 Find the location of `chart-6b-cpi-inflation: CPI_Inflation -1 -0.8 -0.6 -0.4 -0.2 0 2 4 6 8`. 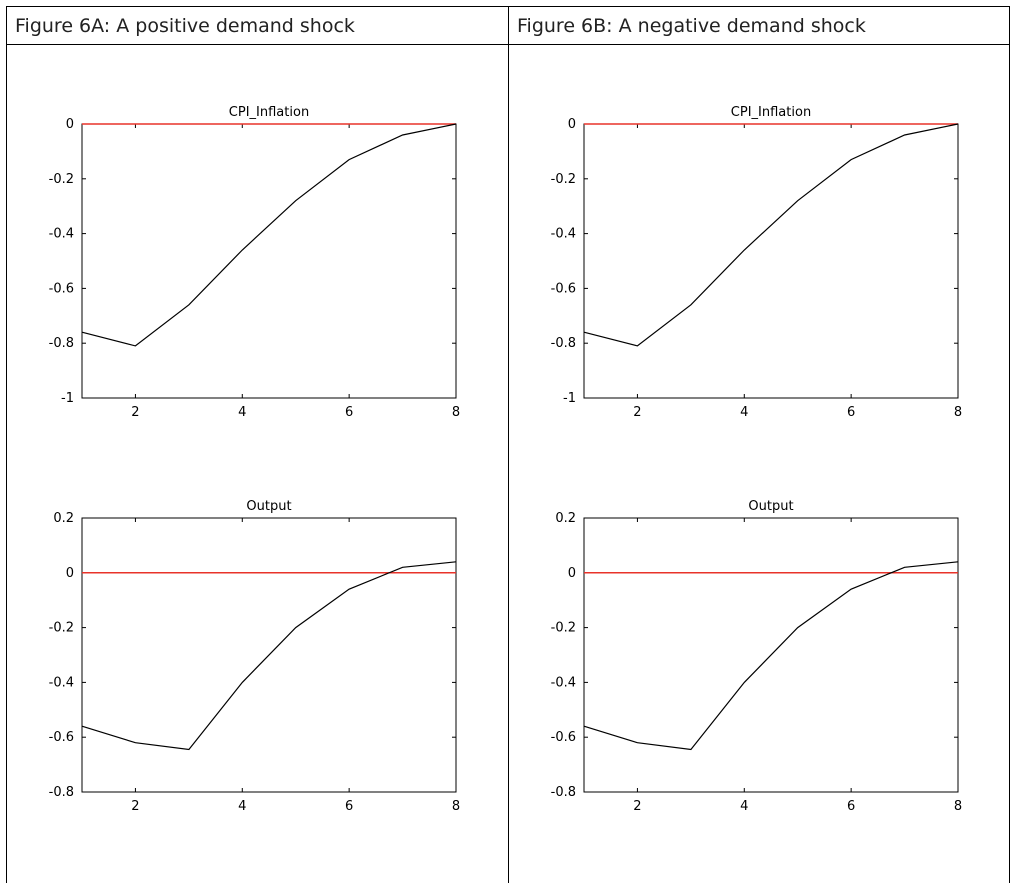

chart-6b-cpi-inflation: CPI_Inflation -1 -0.8 -0.6 -0.4 -0.2 0 2 4 6 8 is located at coordinates (757, 262).